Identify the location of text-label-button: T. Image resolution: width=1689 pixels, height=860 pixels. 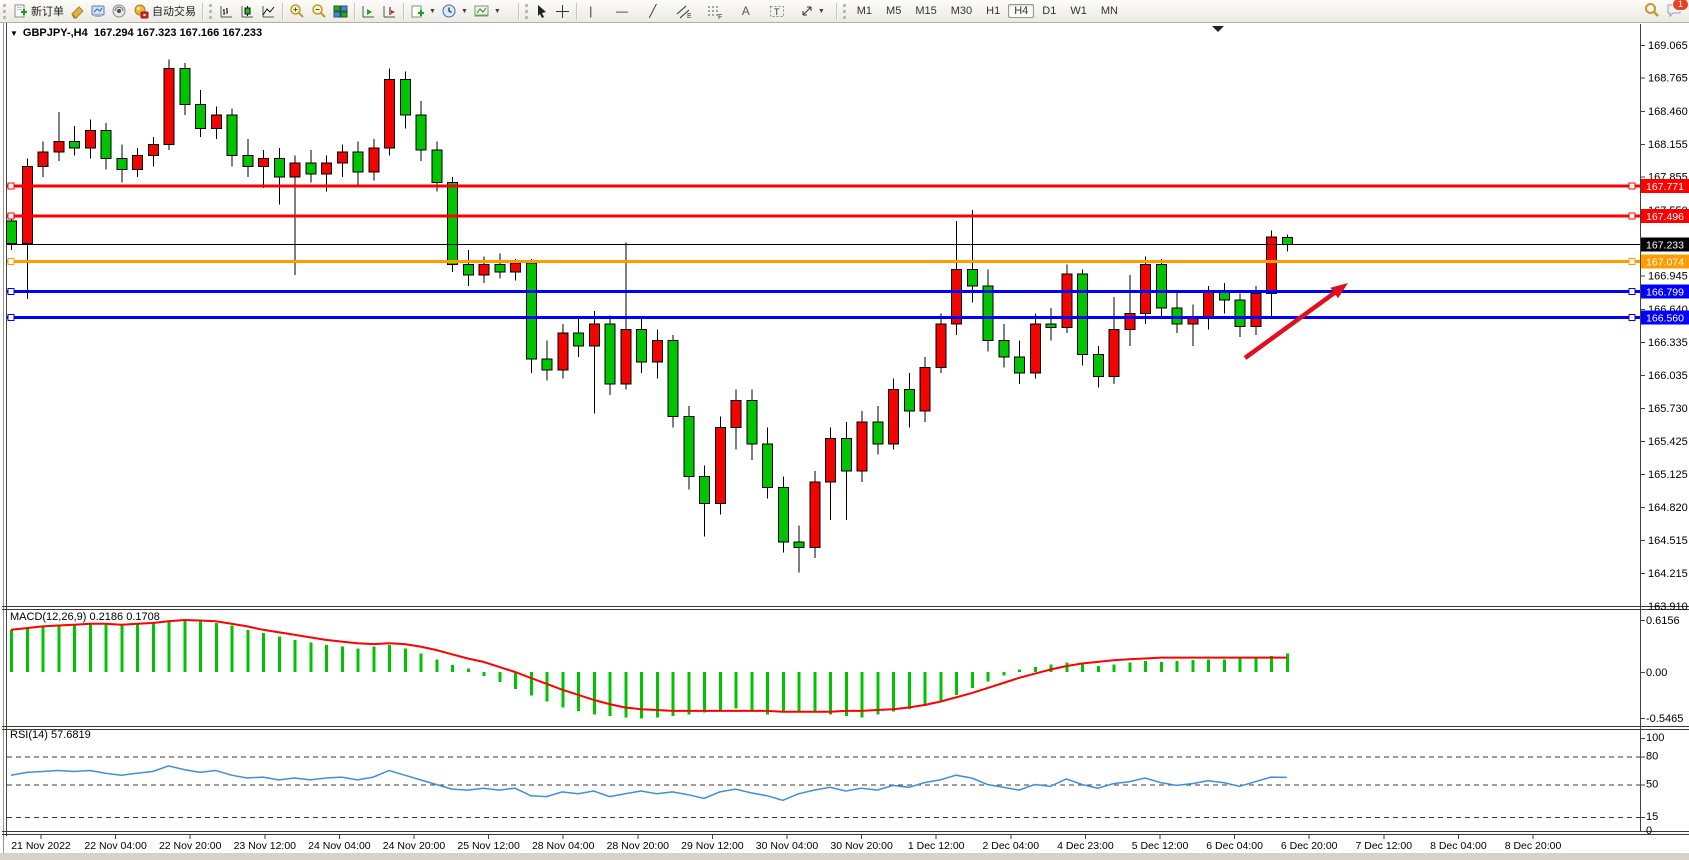
(777, 11).